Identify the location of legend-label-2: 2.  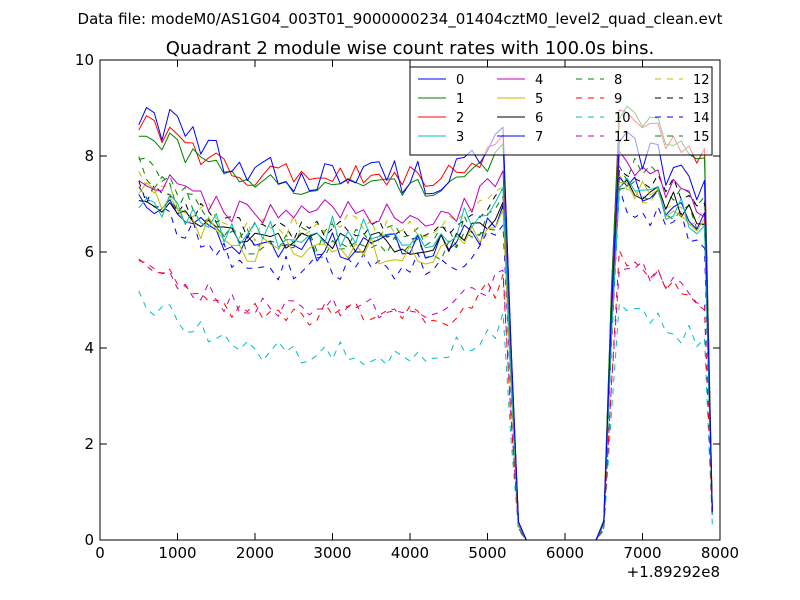
(460, 118).